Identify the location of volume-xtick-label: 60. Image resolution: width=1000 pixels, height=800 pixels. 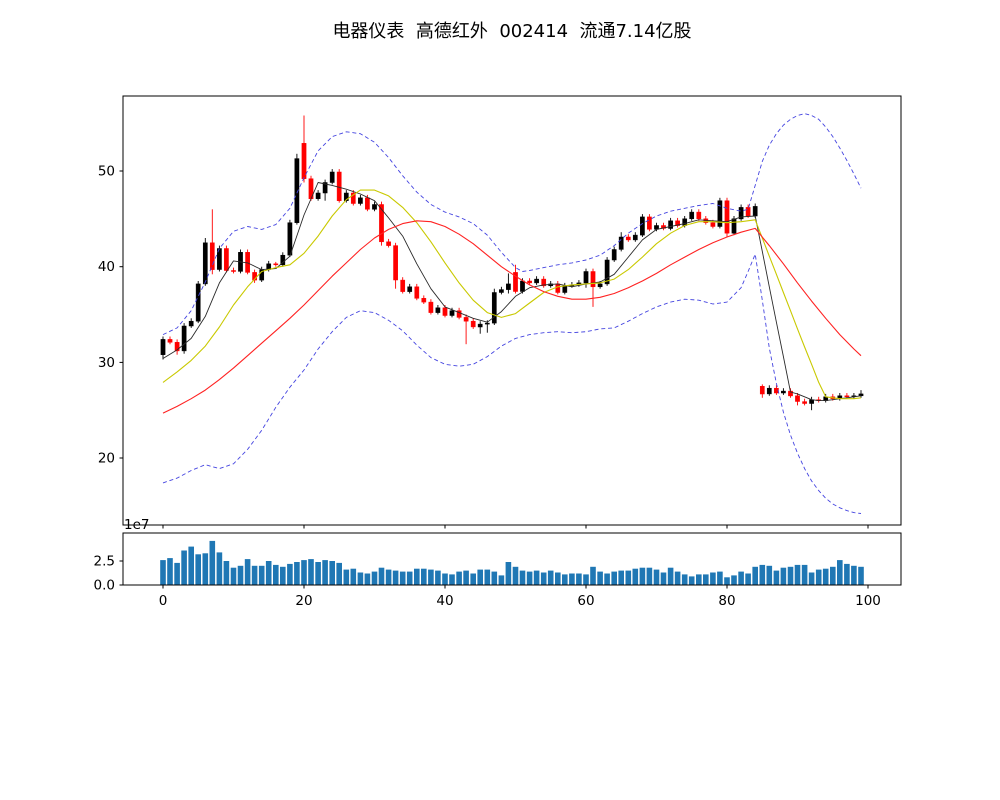
(585, 601).